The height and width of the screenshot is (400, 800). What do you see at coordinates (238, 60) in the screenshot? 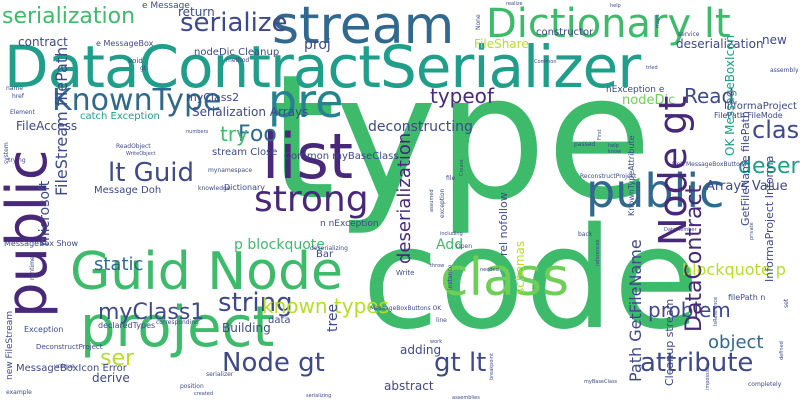
I see `word-href: method` at bounding box center [238, 60].